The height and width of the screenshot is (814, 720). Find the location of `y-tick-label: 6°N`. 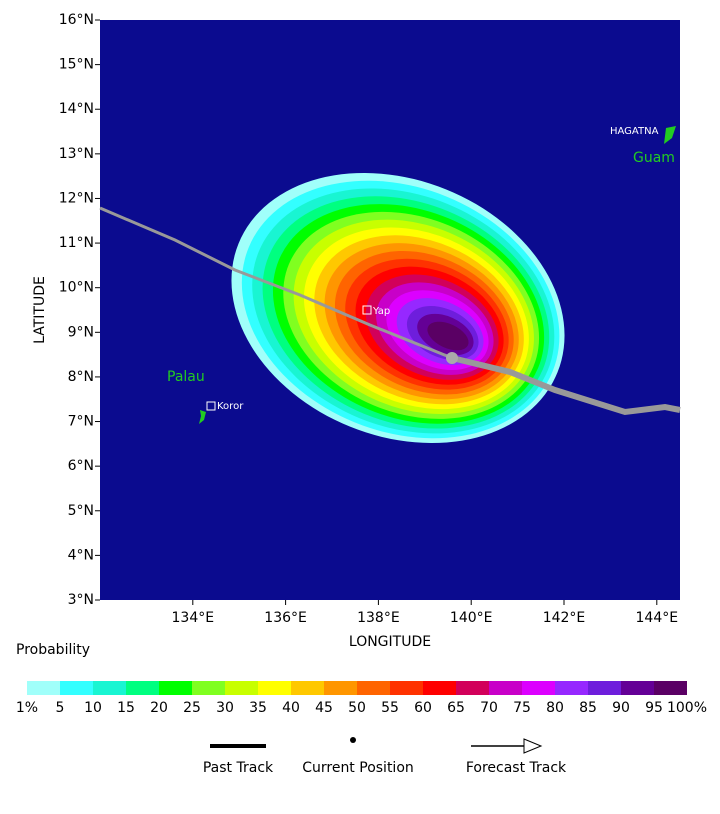

y-tick-label: 6°N is located at coordinates (81, 466).